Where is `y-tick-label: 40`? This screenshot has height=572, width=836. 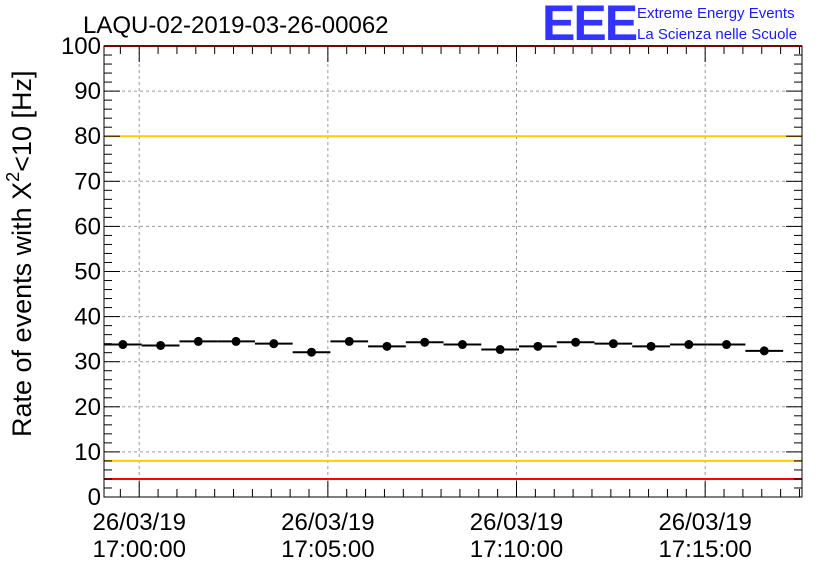 y-tick-label: 40 is located at coordinates (87, 317).